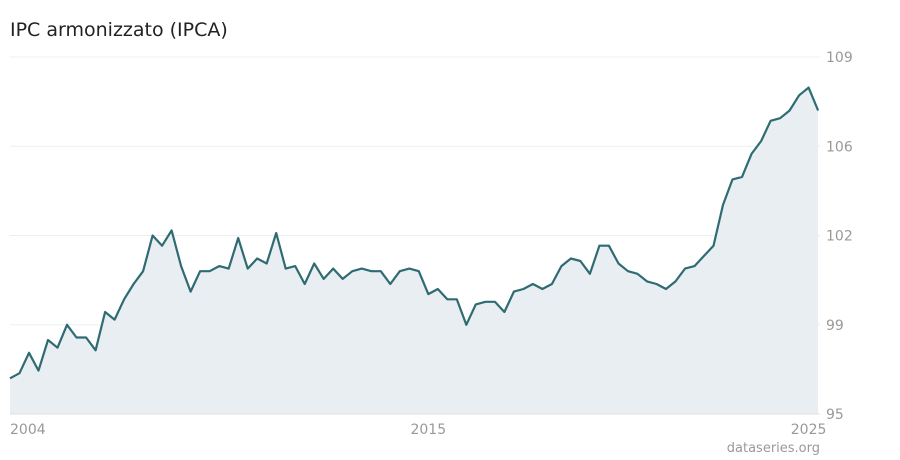  Describe the element at coordinates (839, 237) in the screenshot. I see `y-tick-label: 102` at that location.